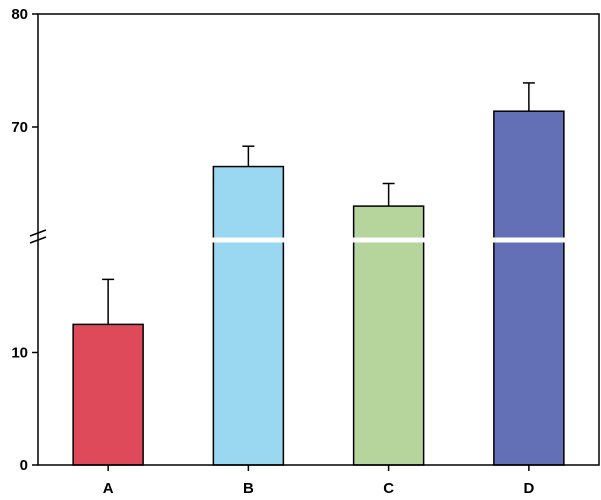 The width and height of the screenshot is (601, 500). Describe the element at coordinates (248, 488) in the screenshot. I see `x-tick-label-b: B` at that location.